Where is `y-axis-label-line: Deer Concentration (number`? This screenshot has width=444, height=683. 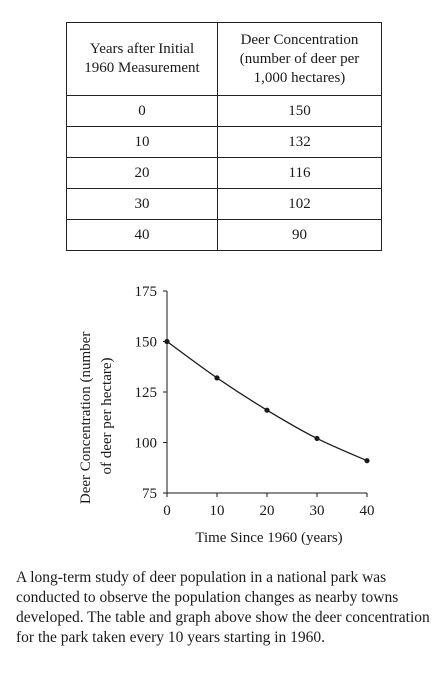
y-axis-label-line: Deer Concentration (number is located at coordinates (86, 418).